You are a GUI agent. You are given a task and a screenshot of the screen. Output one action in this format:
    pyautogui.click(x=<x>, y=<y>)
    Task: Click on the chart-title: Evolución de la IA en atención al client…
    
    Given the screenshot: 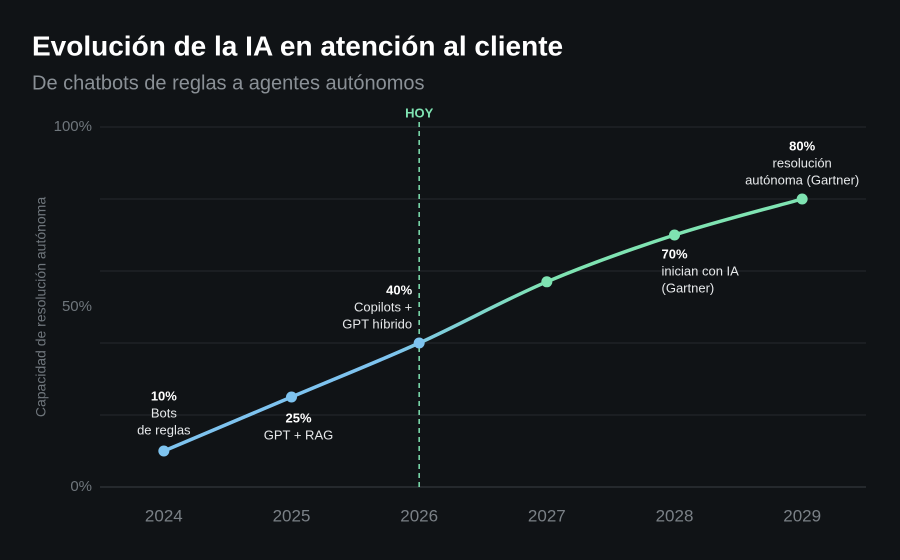 What is the action you would take?
    pyautogui.click(x=297, y=45)
    